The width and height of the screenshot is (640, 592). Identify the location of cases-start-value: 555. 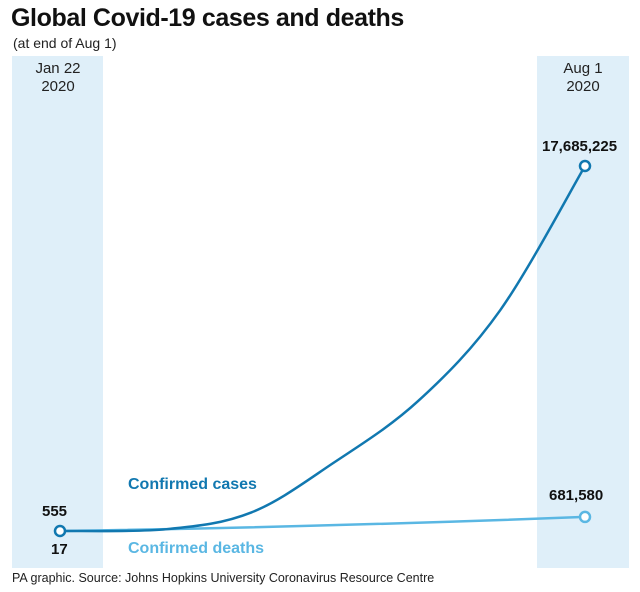
(55, 511).